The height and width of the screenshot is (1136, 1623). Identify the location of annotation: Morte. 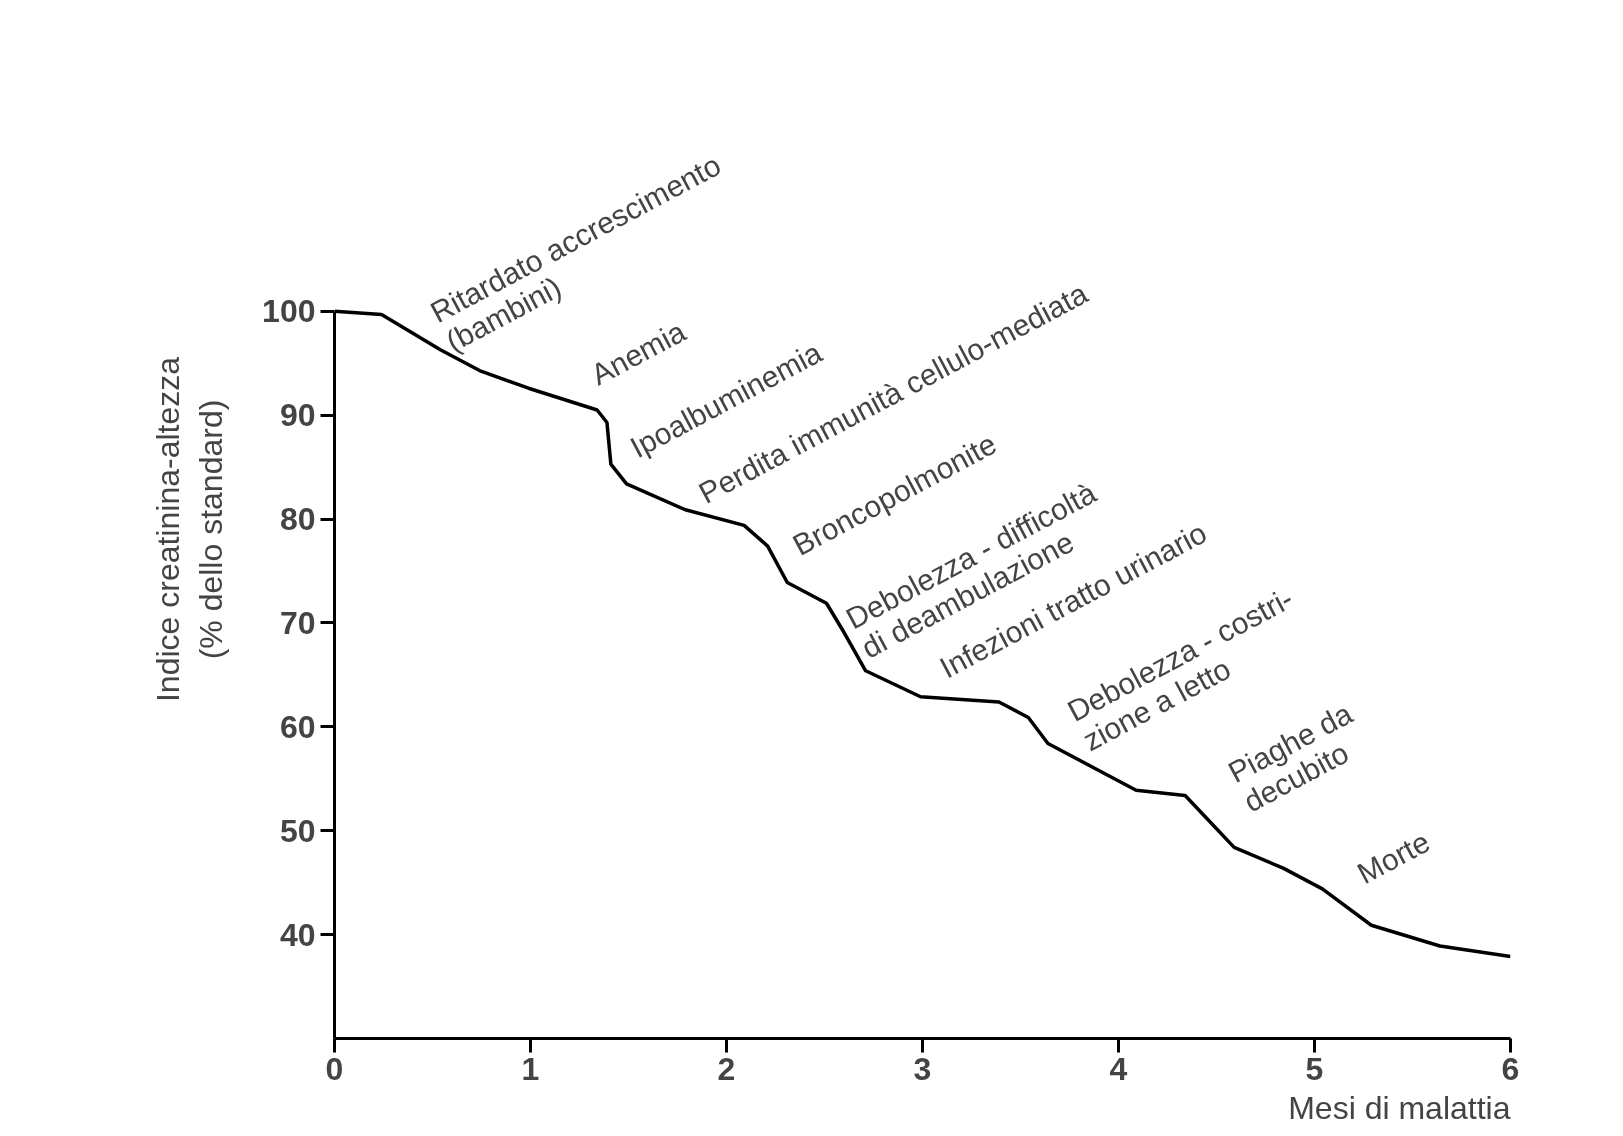
(1393, 857).